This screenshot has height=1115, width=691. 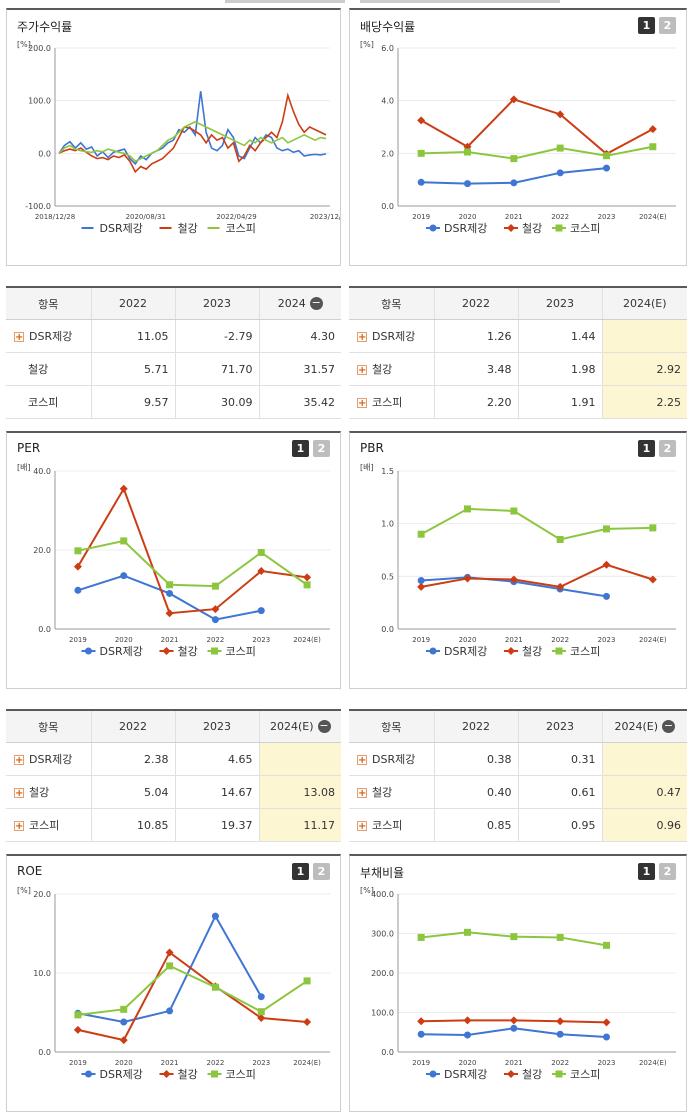 What do you see at coordinates (387, 48) in the screenshot?
I see `y-tick-label: 6.0` at bounding box center [387, 48].